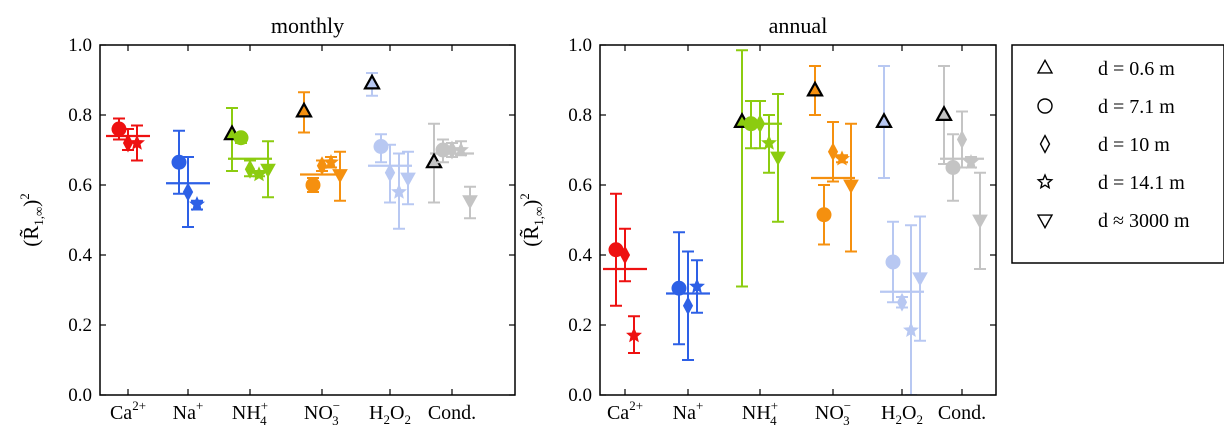 The image size is (1224, 430). Describe the element at coordinates (1134, 145) in the screenshot. I see `legend-label: d = 10 m` at that location.